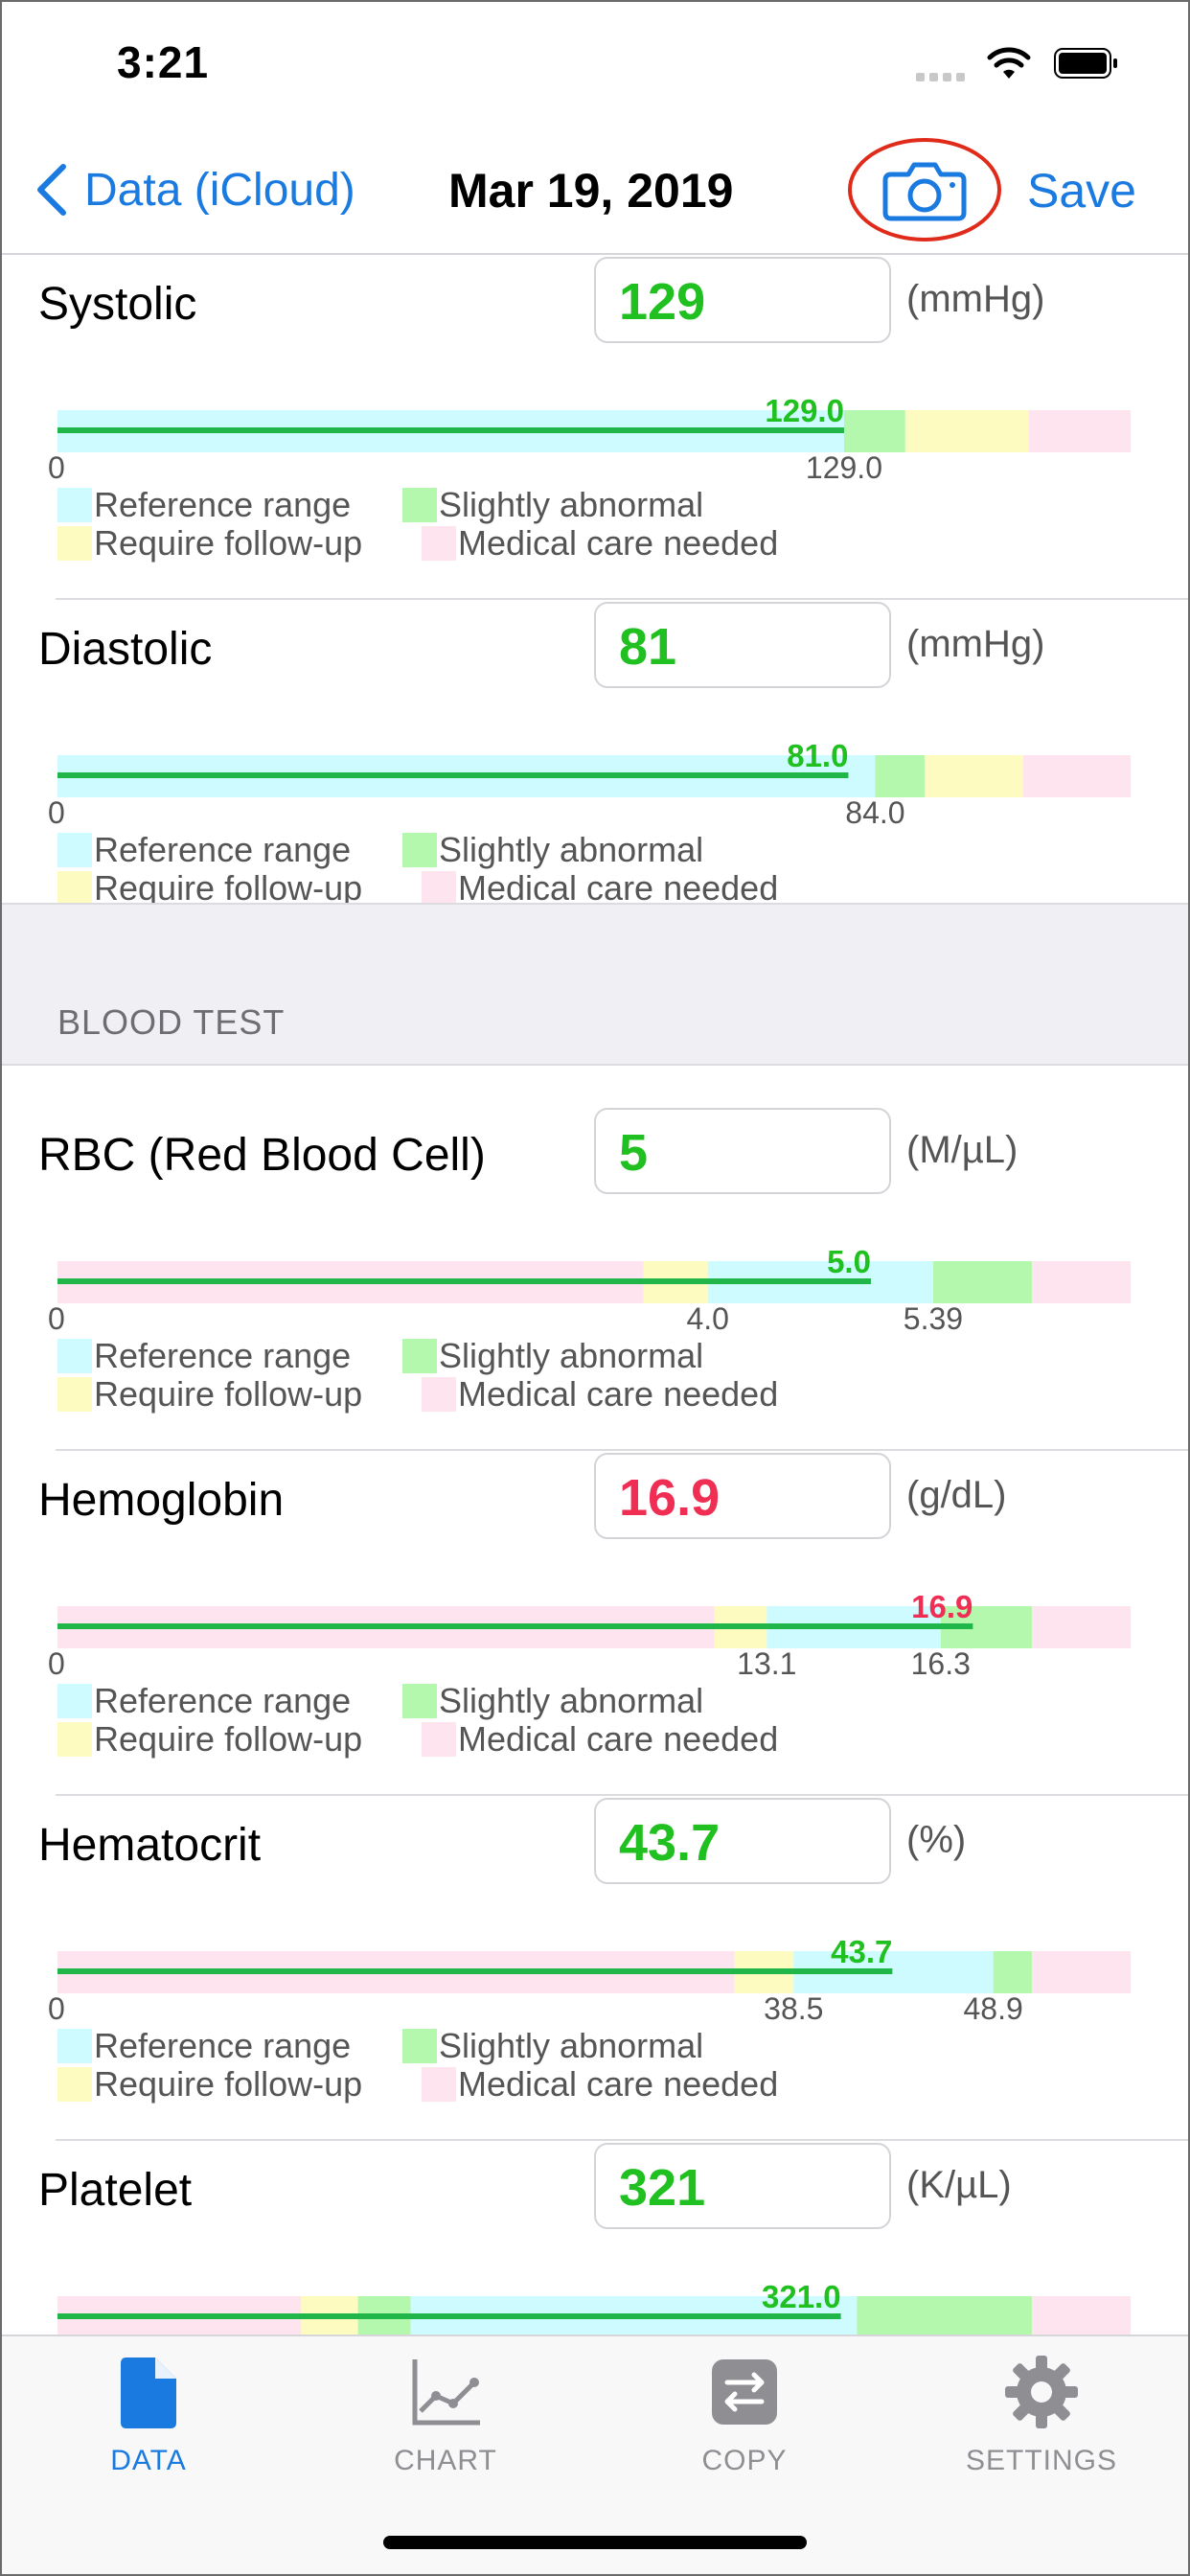 Image resolution: width=1190 pixels, height=2576 pixels. What do you see at coordinates (595, 985) in the screenshot?
I see `section-header-blood-test: BLOOD TEST` at bounding box center [595, 985].